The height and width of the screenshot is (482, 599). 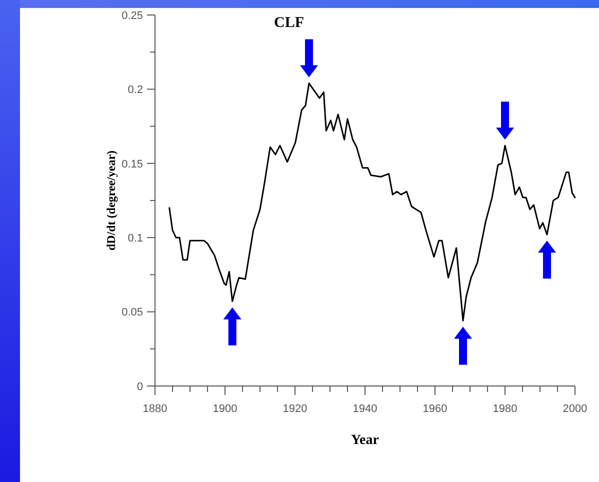 I want to click on x-tick-label: 2000, so click(x=575, y=409).